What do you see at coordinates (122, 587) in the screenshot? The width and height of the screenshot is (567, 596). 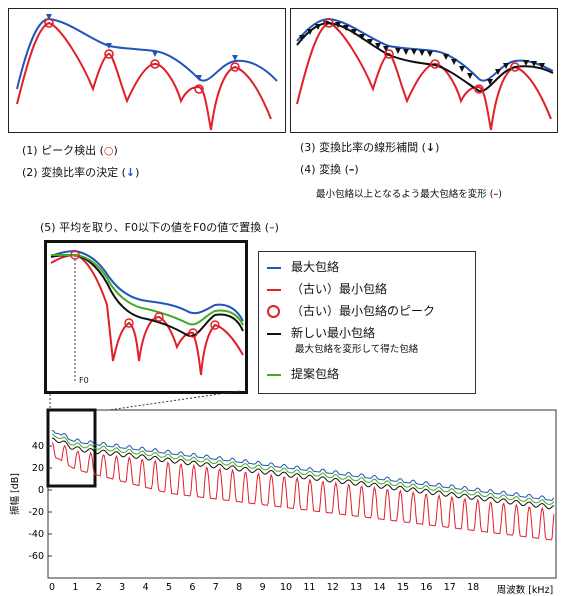 I see `x-tick-label: 3` at bounding box center [122, 587].